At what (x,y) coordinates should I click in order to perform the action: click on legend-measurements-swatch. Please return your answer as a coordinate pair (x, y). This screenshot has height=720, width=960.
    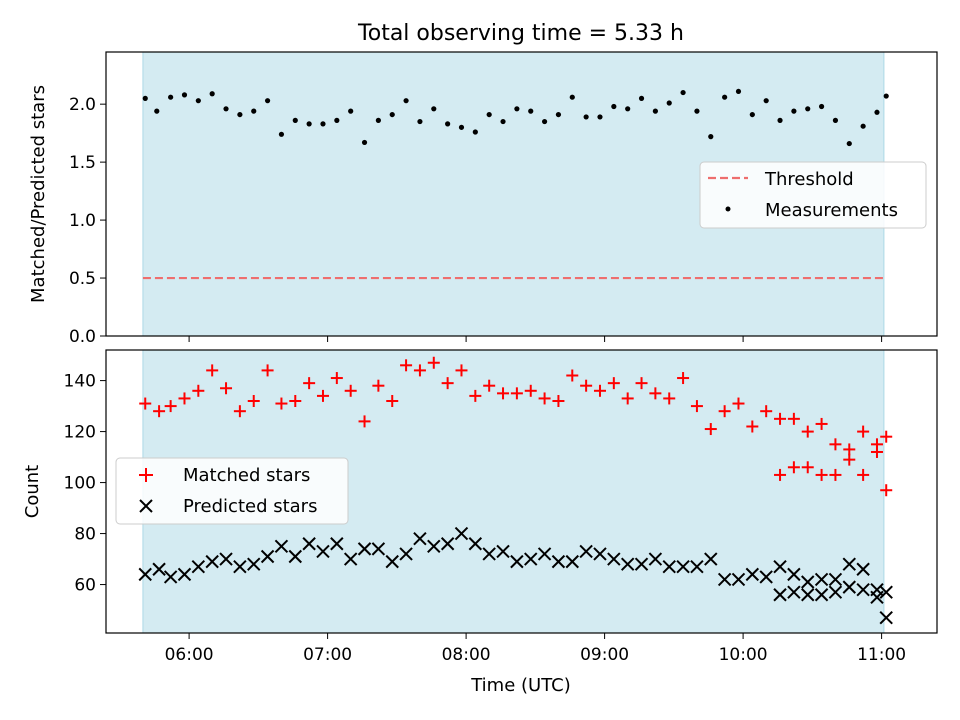
    Looking at the image, I should click on (728, 209).